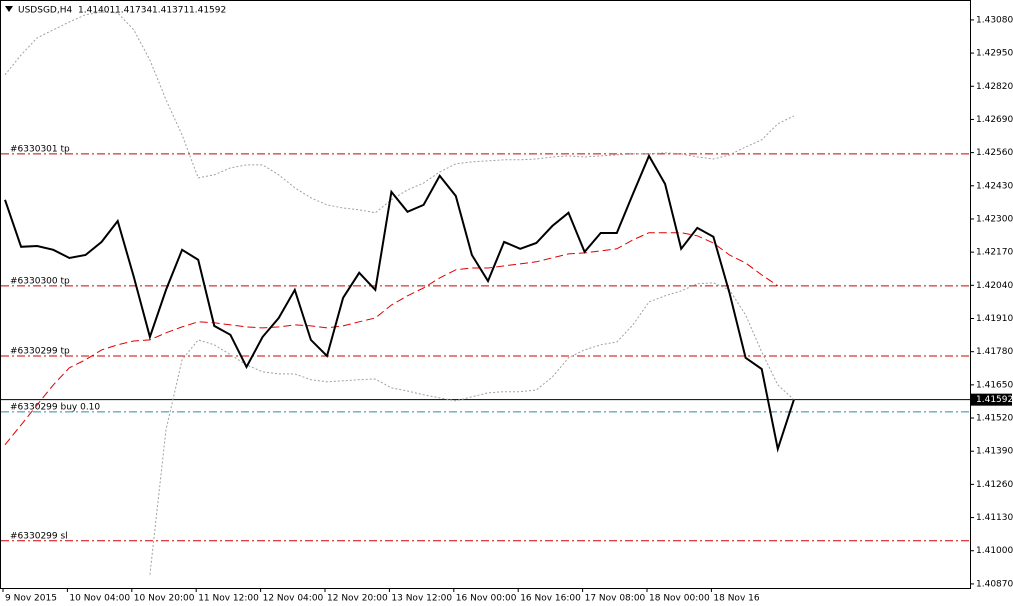 This screenshot has width=1013, height=606. Describe the element at coordinates (679, 599) in the screenshot. I see `x-tick-label: 18 Nov 00:00` at that location.